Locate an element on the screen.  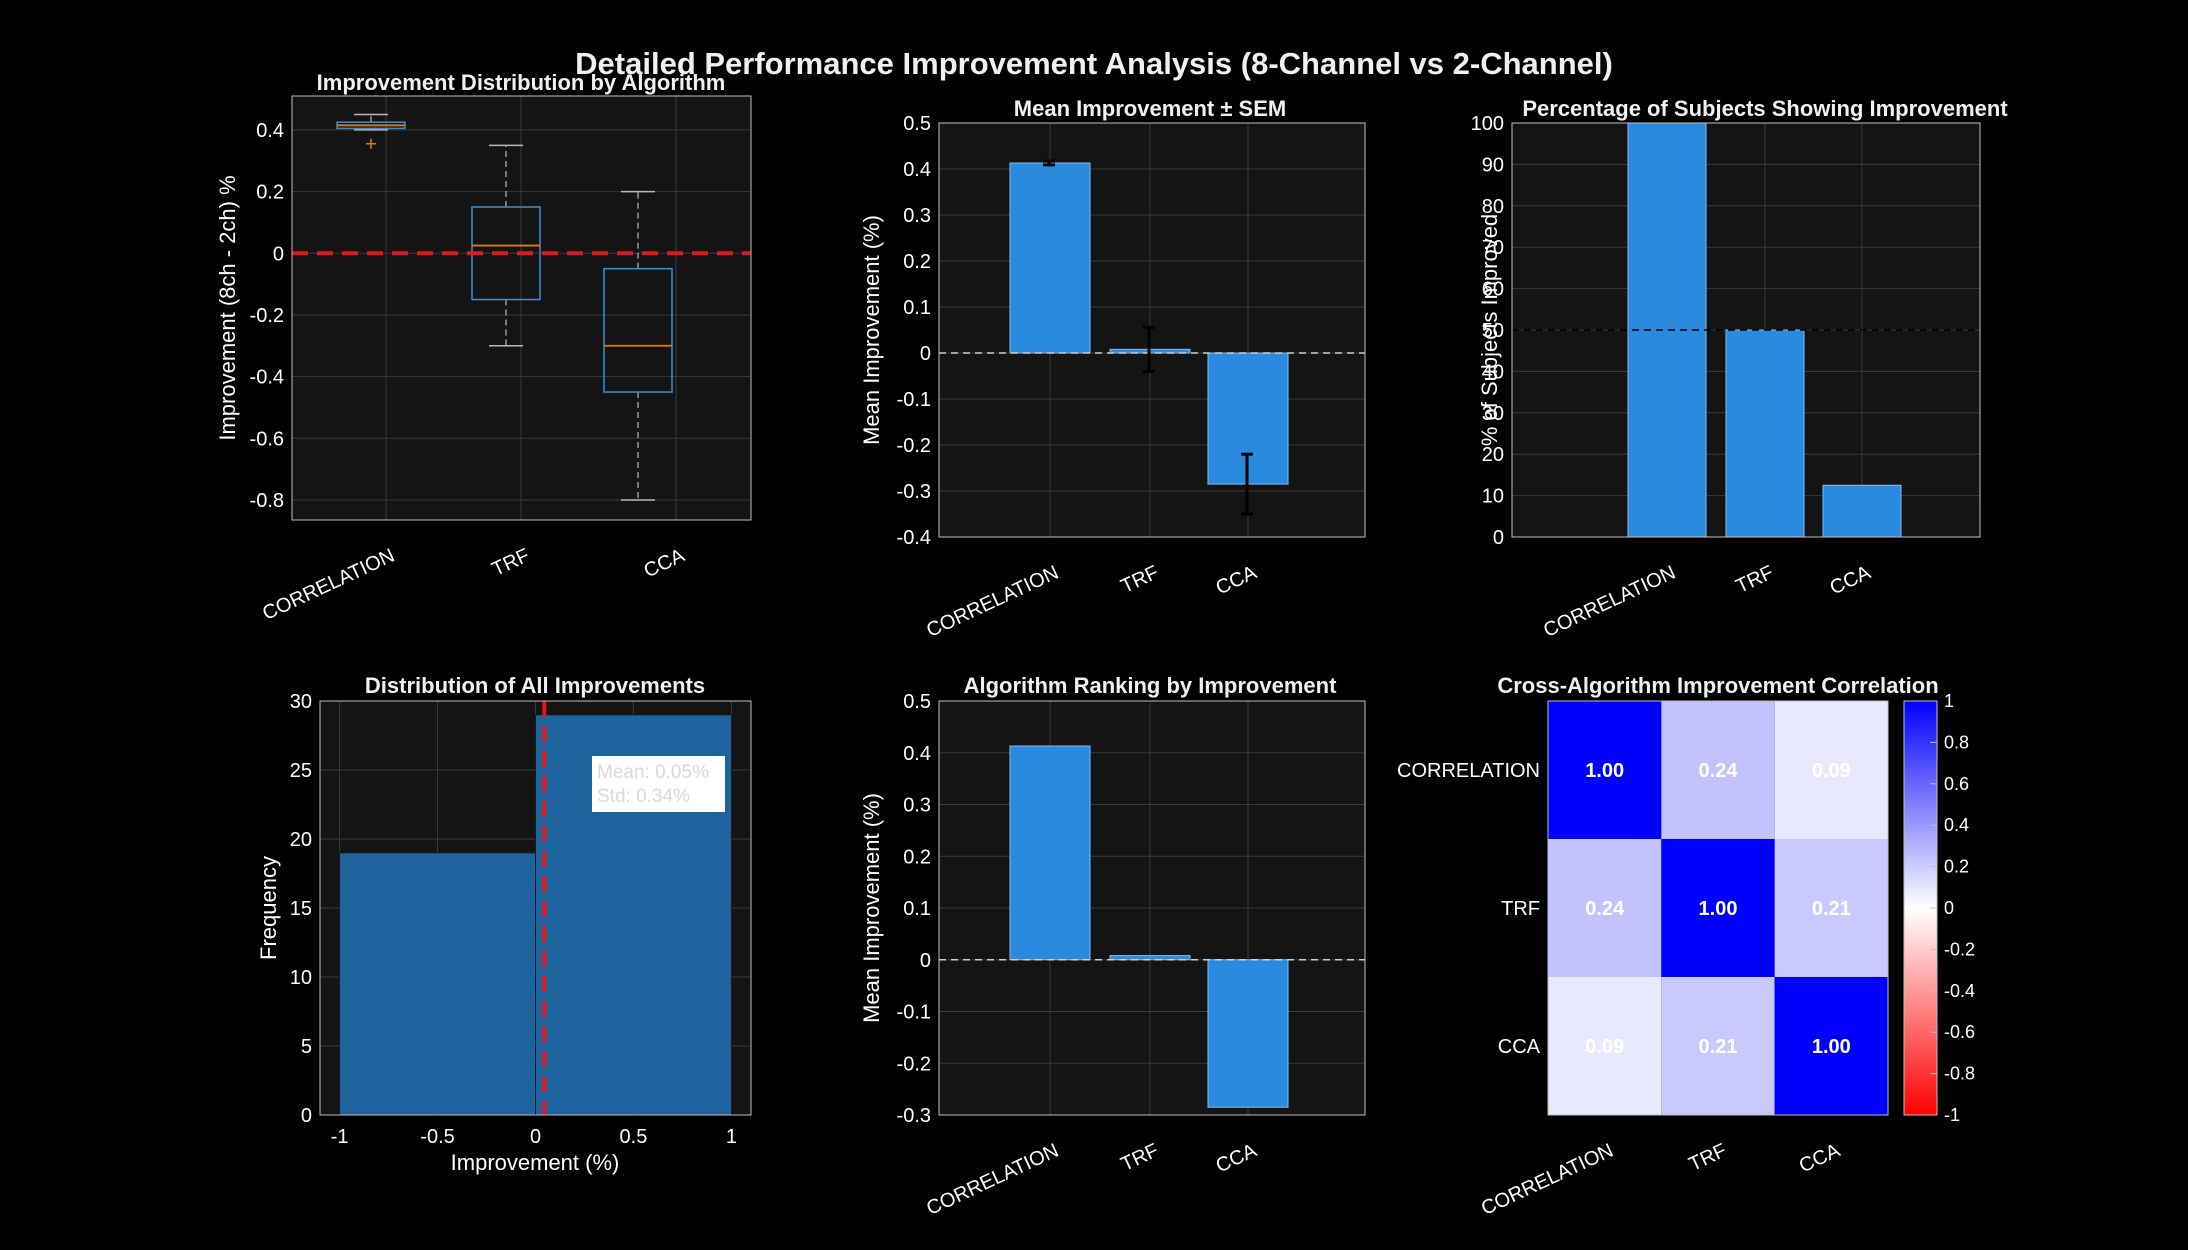
colorbar-tick-label: -1 is located at coordinates (1952, 1115).